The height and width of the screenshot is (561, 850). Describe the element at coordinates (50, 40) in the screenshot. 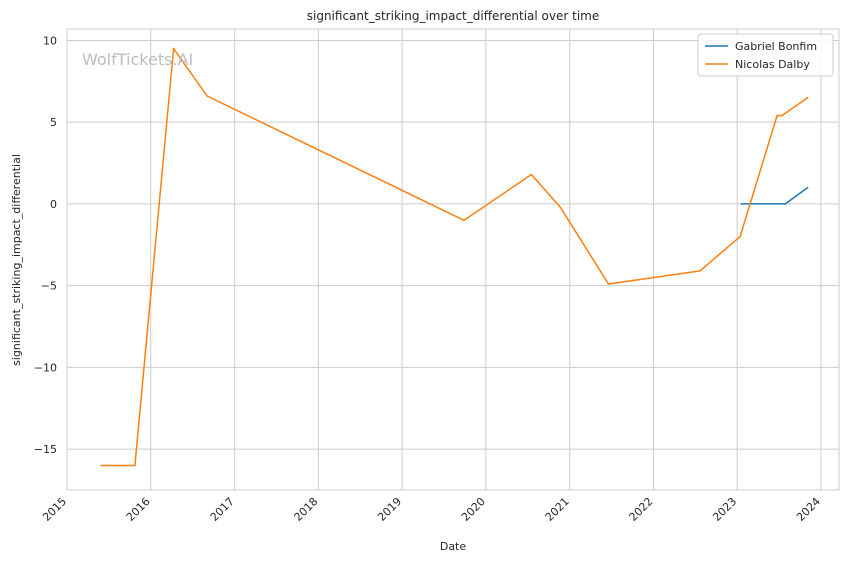

I see `y-tick-label-5: 10` at that location.